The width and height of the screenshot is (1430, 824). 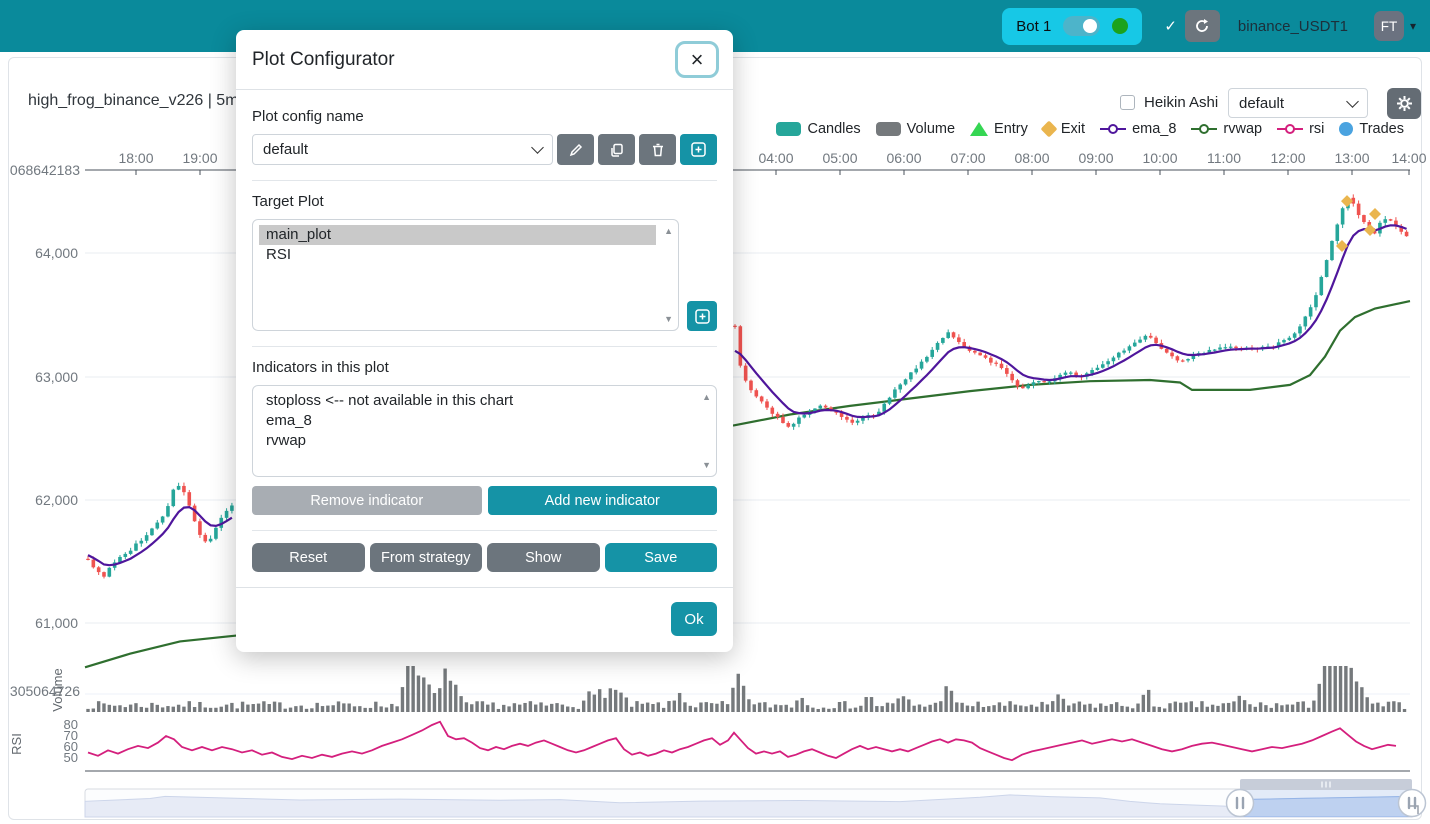 I want to click on svg-text: 04:00, so click(x=775, y=158).